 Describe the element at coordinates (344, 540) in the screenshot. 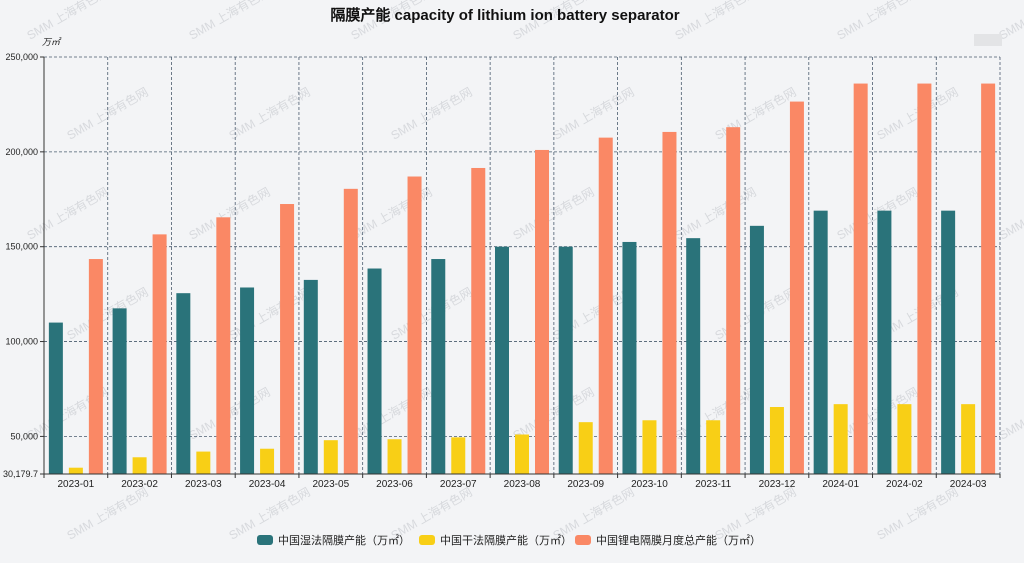

I see `legend-label: 中国湿法隔膜产能（万㎡）` at that location.